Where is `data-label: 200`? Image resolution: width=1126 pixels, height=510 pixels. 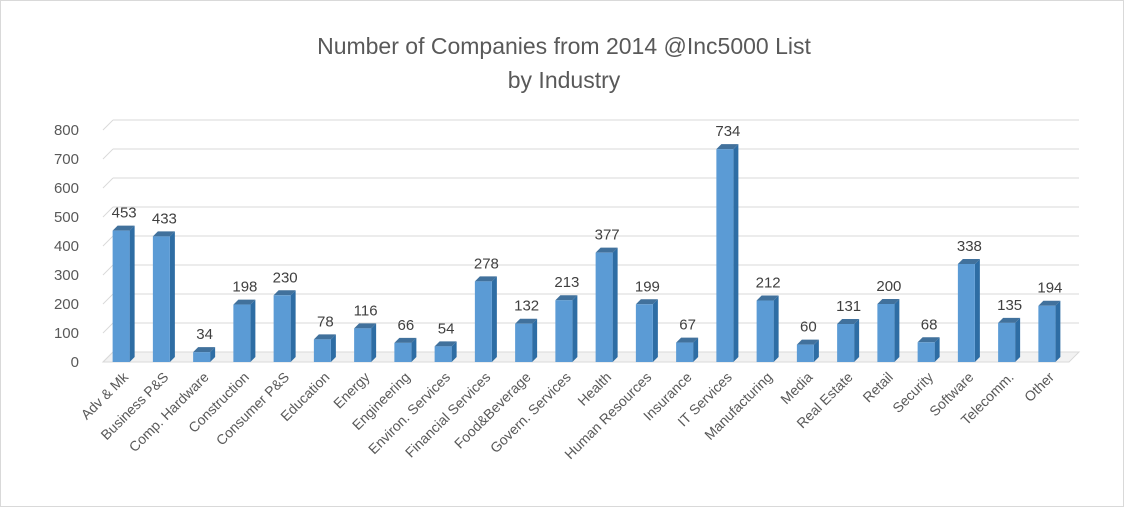
data-label: 200 is located at coordinates (888, 286).